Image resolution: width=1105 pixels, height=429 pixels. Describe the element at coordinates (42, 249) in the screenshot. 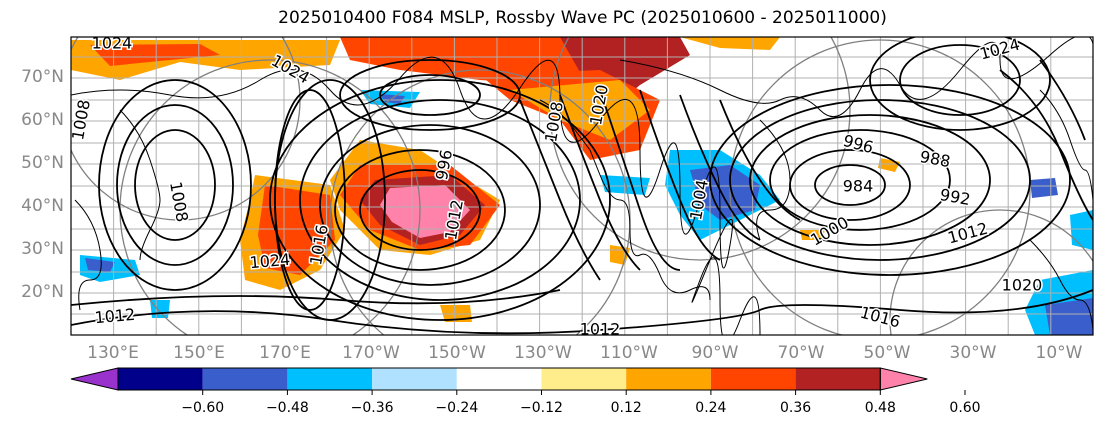

I see `latitude-label: 30°N` at that location.